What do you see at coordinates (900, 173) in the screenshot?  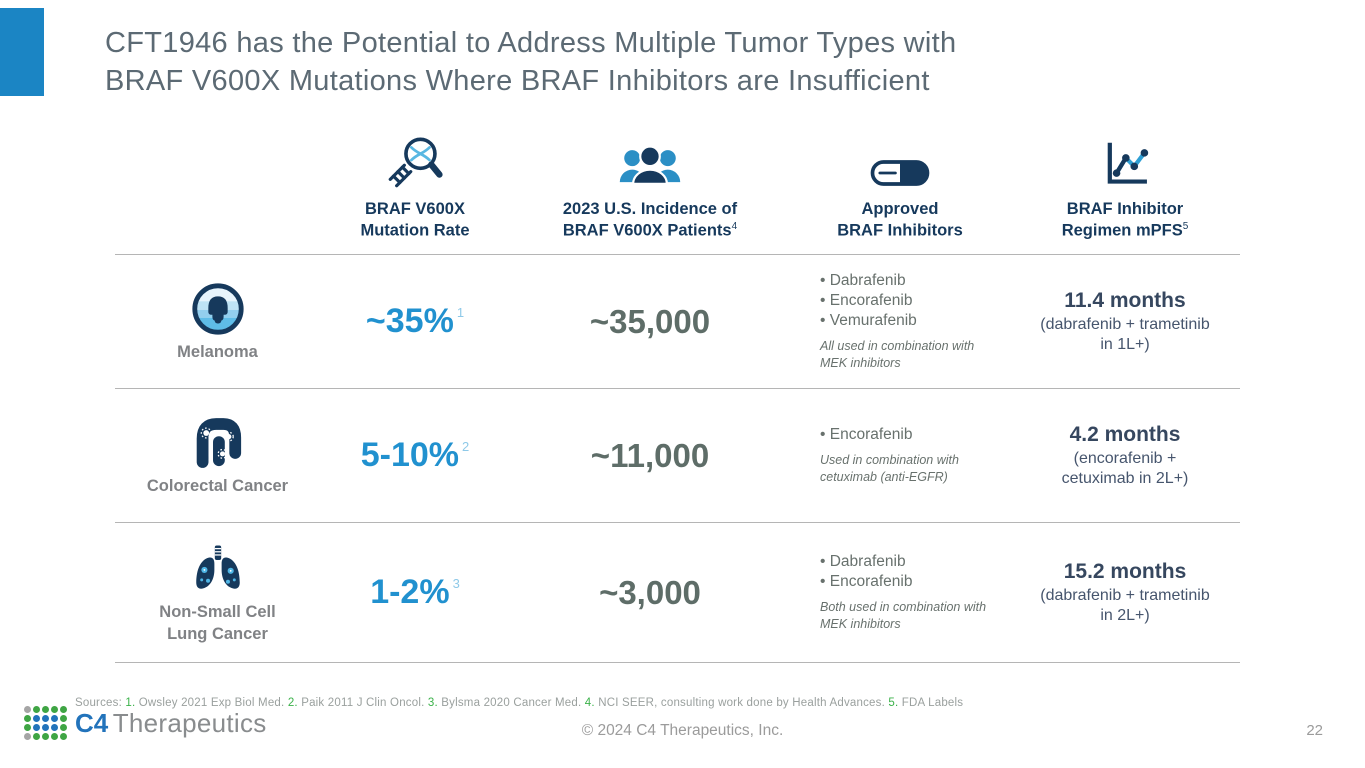 I see `capsule-icon` at bounding box center [900, 173].